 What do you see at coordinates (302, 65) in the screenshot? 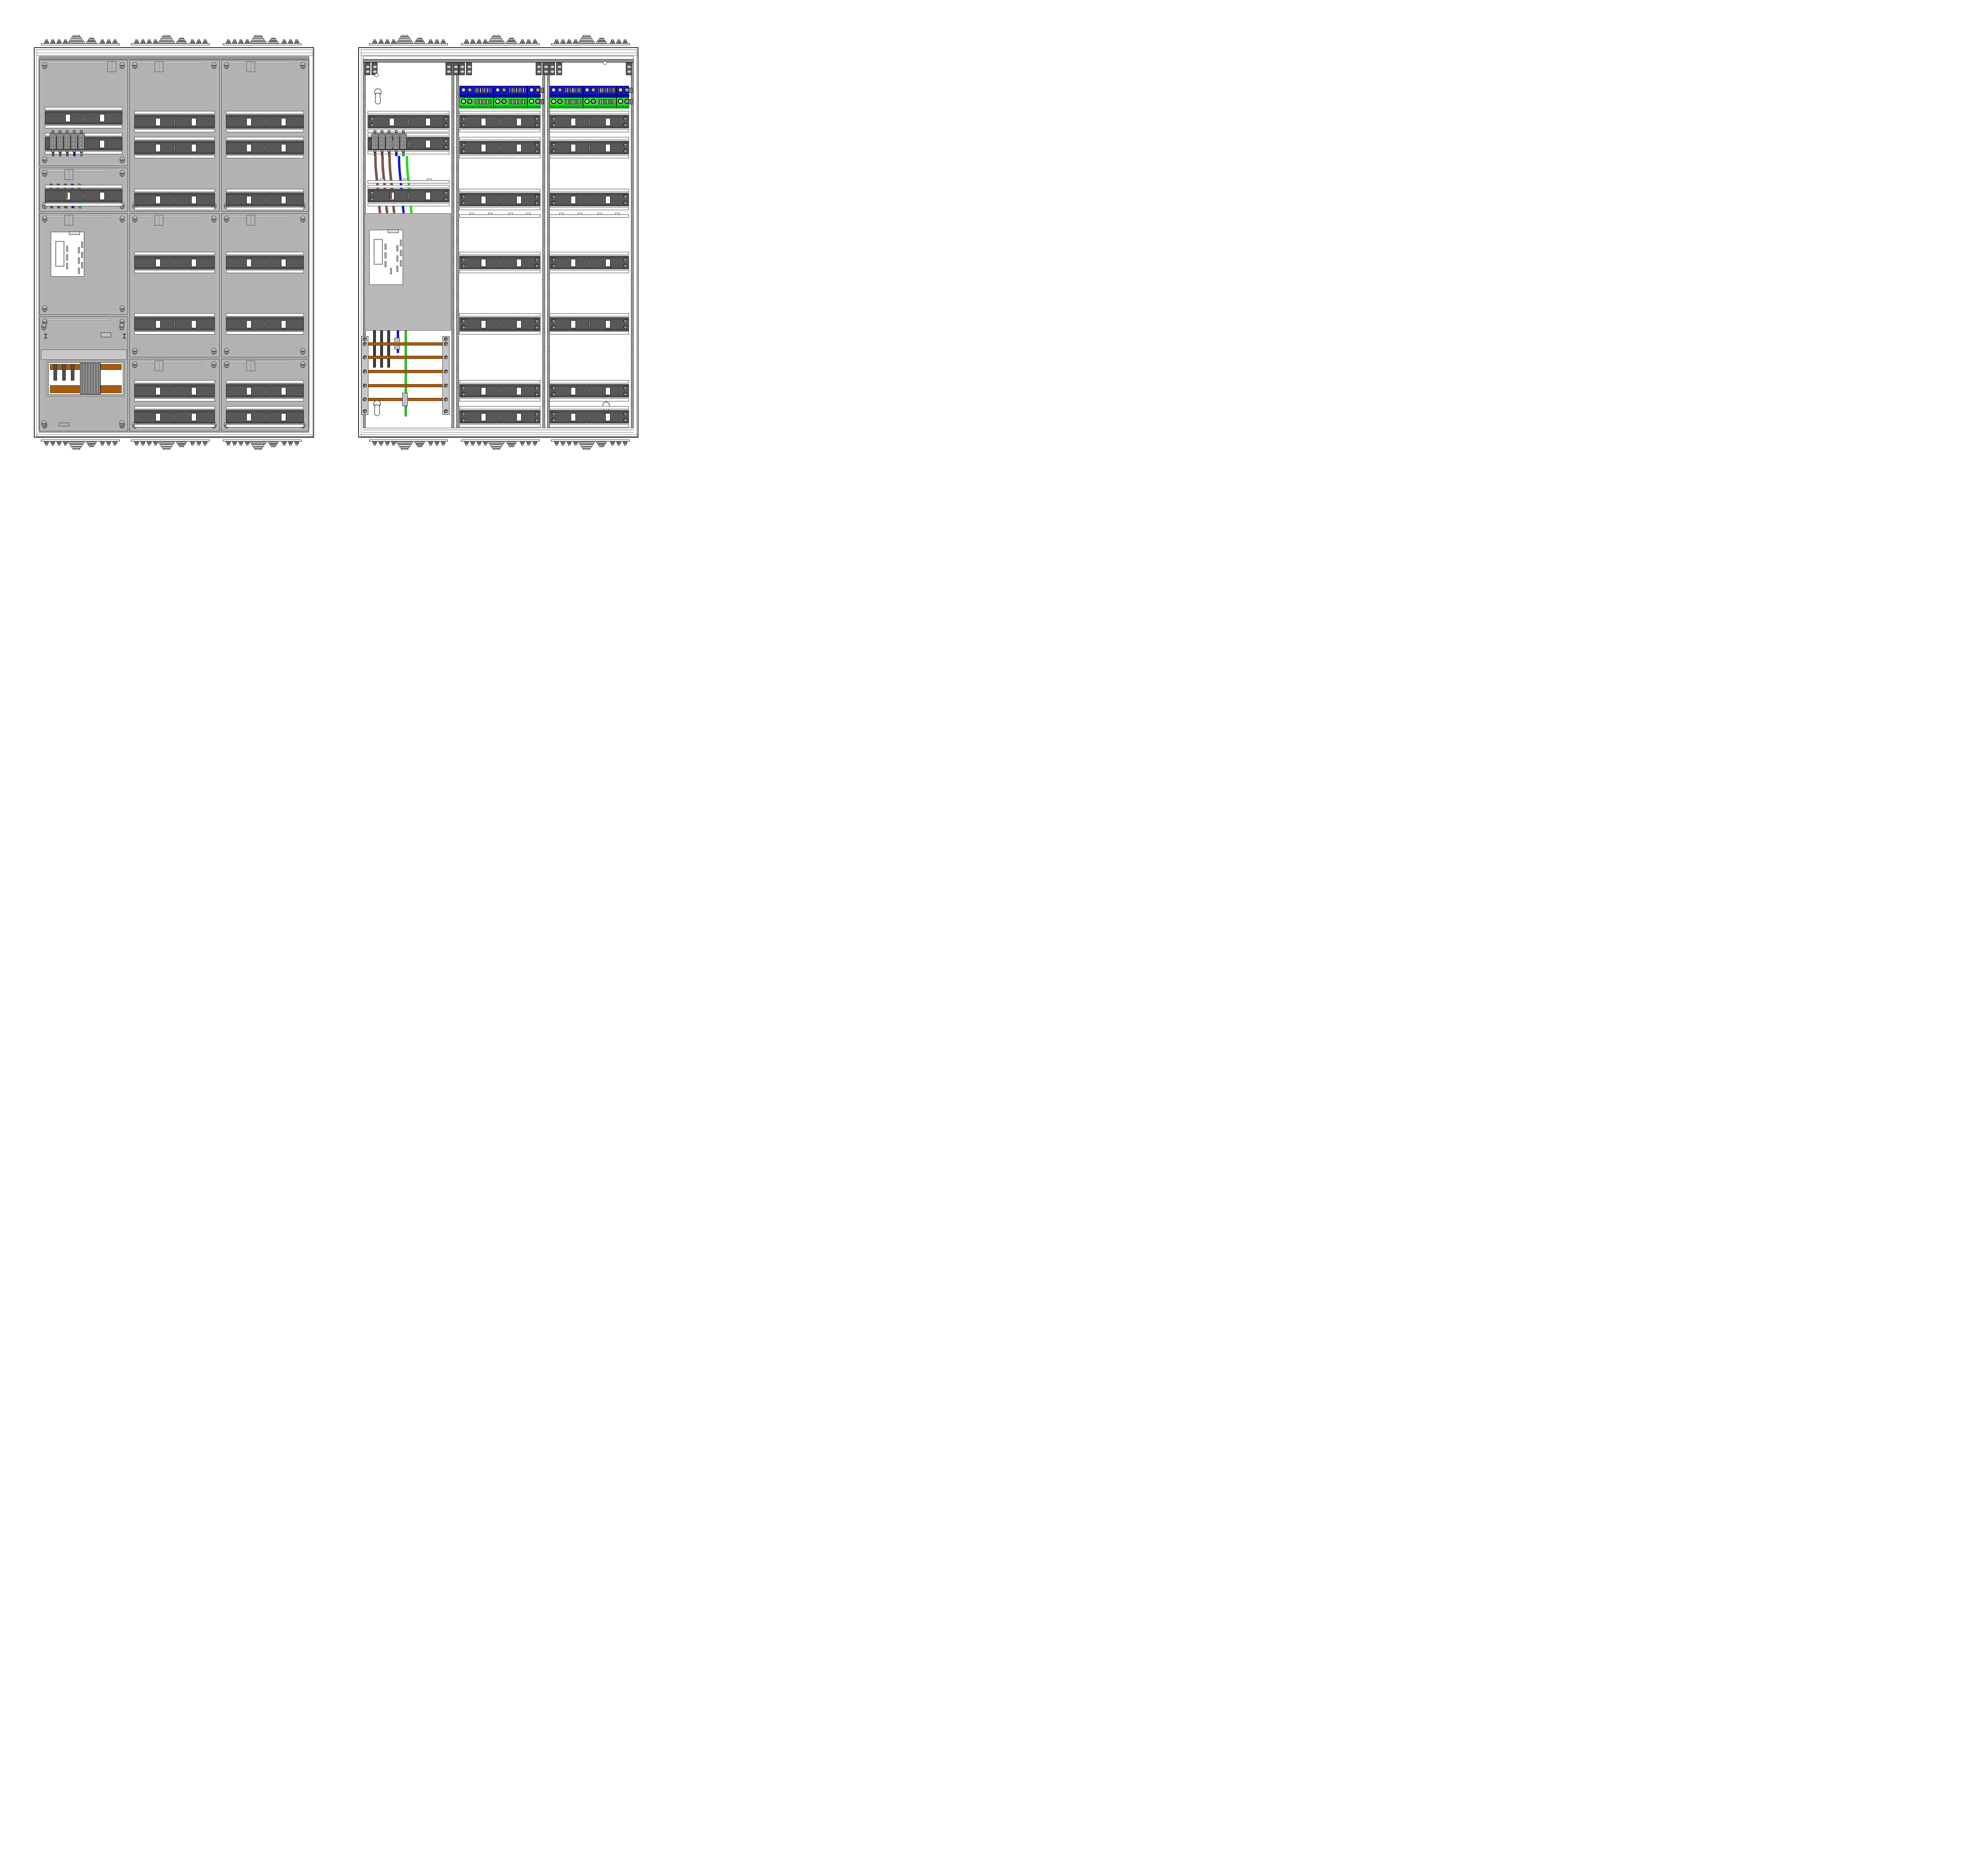
I see `screw-slotted-icon` at bounding box center [302, 65].